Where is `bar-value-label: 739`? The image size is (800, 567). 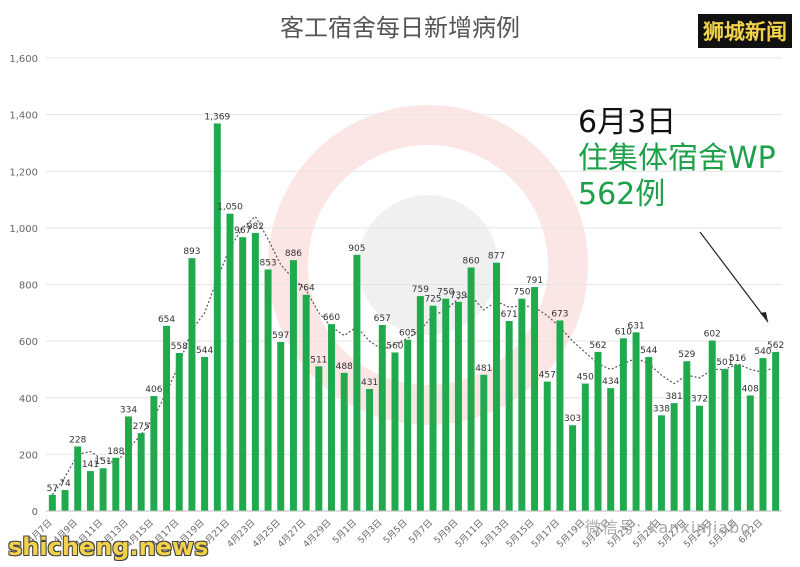 bar-value-label: 739 is located at coordinates (458, 296).